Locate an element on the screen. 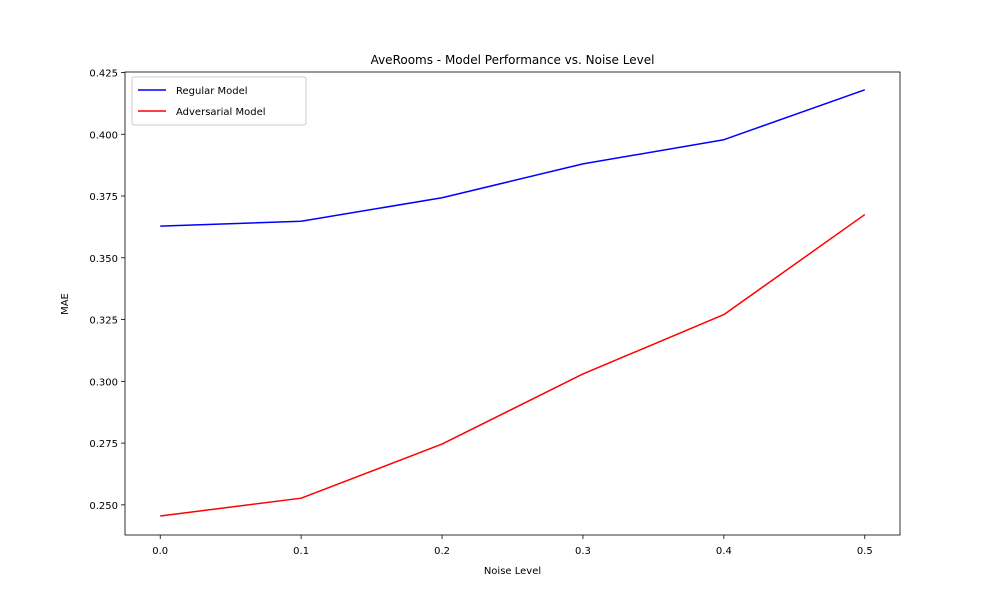  legend-box is located at coordinates (219, 101).